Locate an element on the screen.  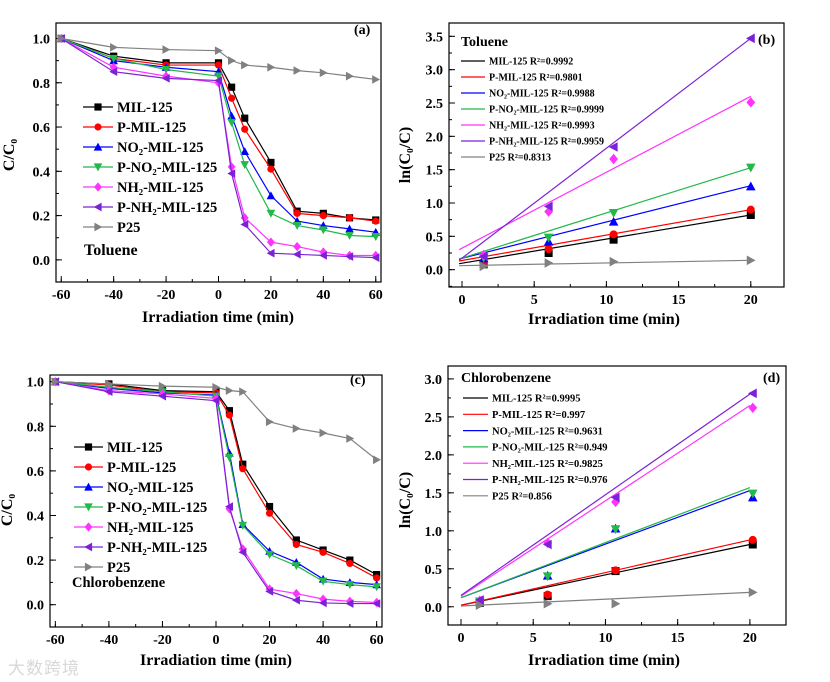
series-0: MIL-125 is located at coordinates (216, 478).